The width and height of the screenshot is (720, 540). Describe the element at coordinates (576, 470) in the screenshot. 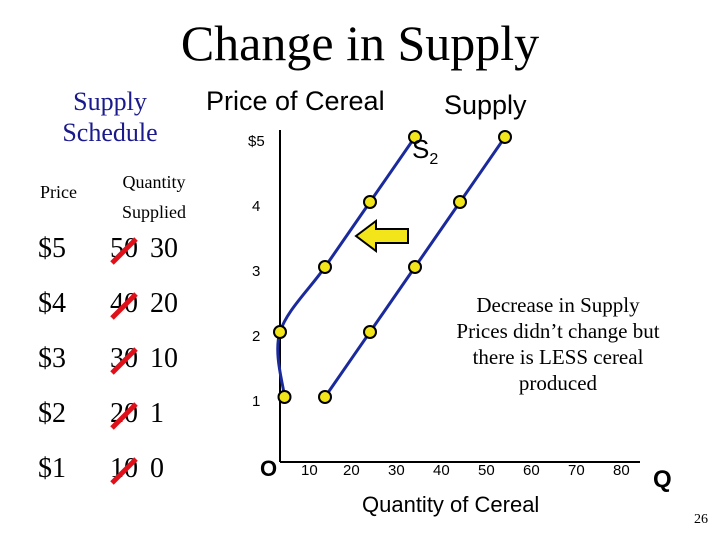

I see `x-tick-label: 70` at that location.